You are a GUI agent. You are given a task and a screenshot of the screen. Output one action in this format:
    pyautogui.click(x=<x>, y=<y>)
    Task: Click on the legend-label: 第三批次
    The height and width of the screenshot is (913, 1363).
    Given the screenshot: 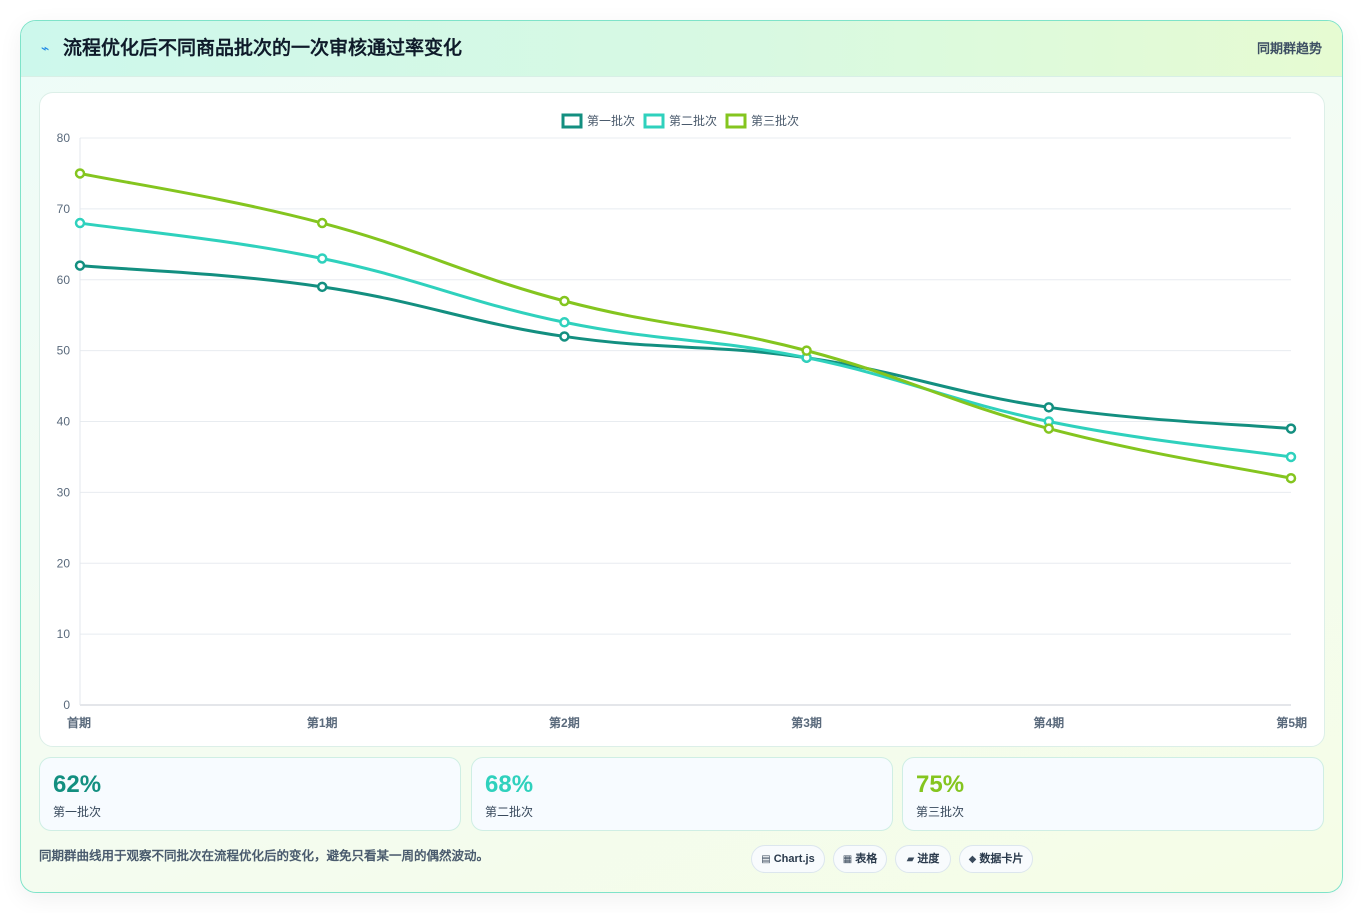 What is the action you would take?
    pyautogui.click(x=775, y=120)
    